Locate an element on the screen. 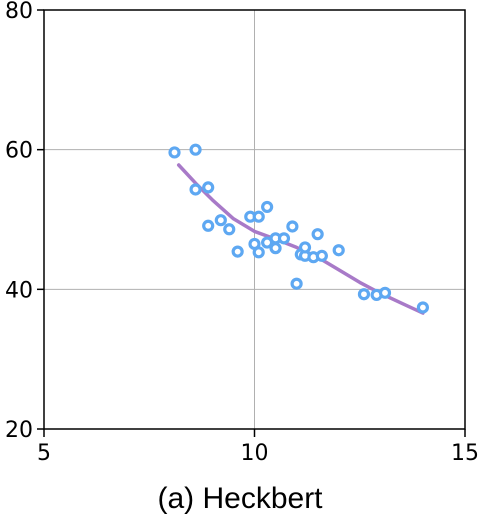 This screenshot has width=492, height=519. y-tick-label: 80 is located at coordinates (19, 12).